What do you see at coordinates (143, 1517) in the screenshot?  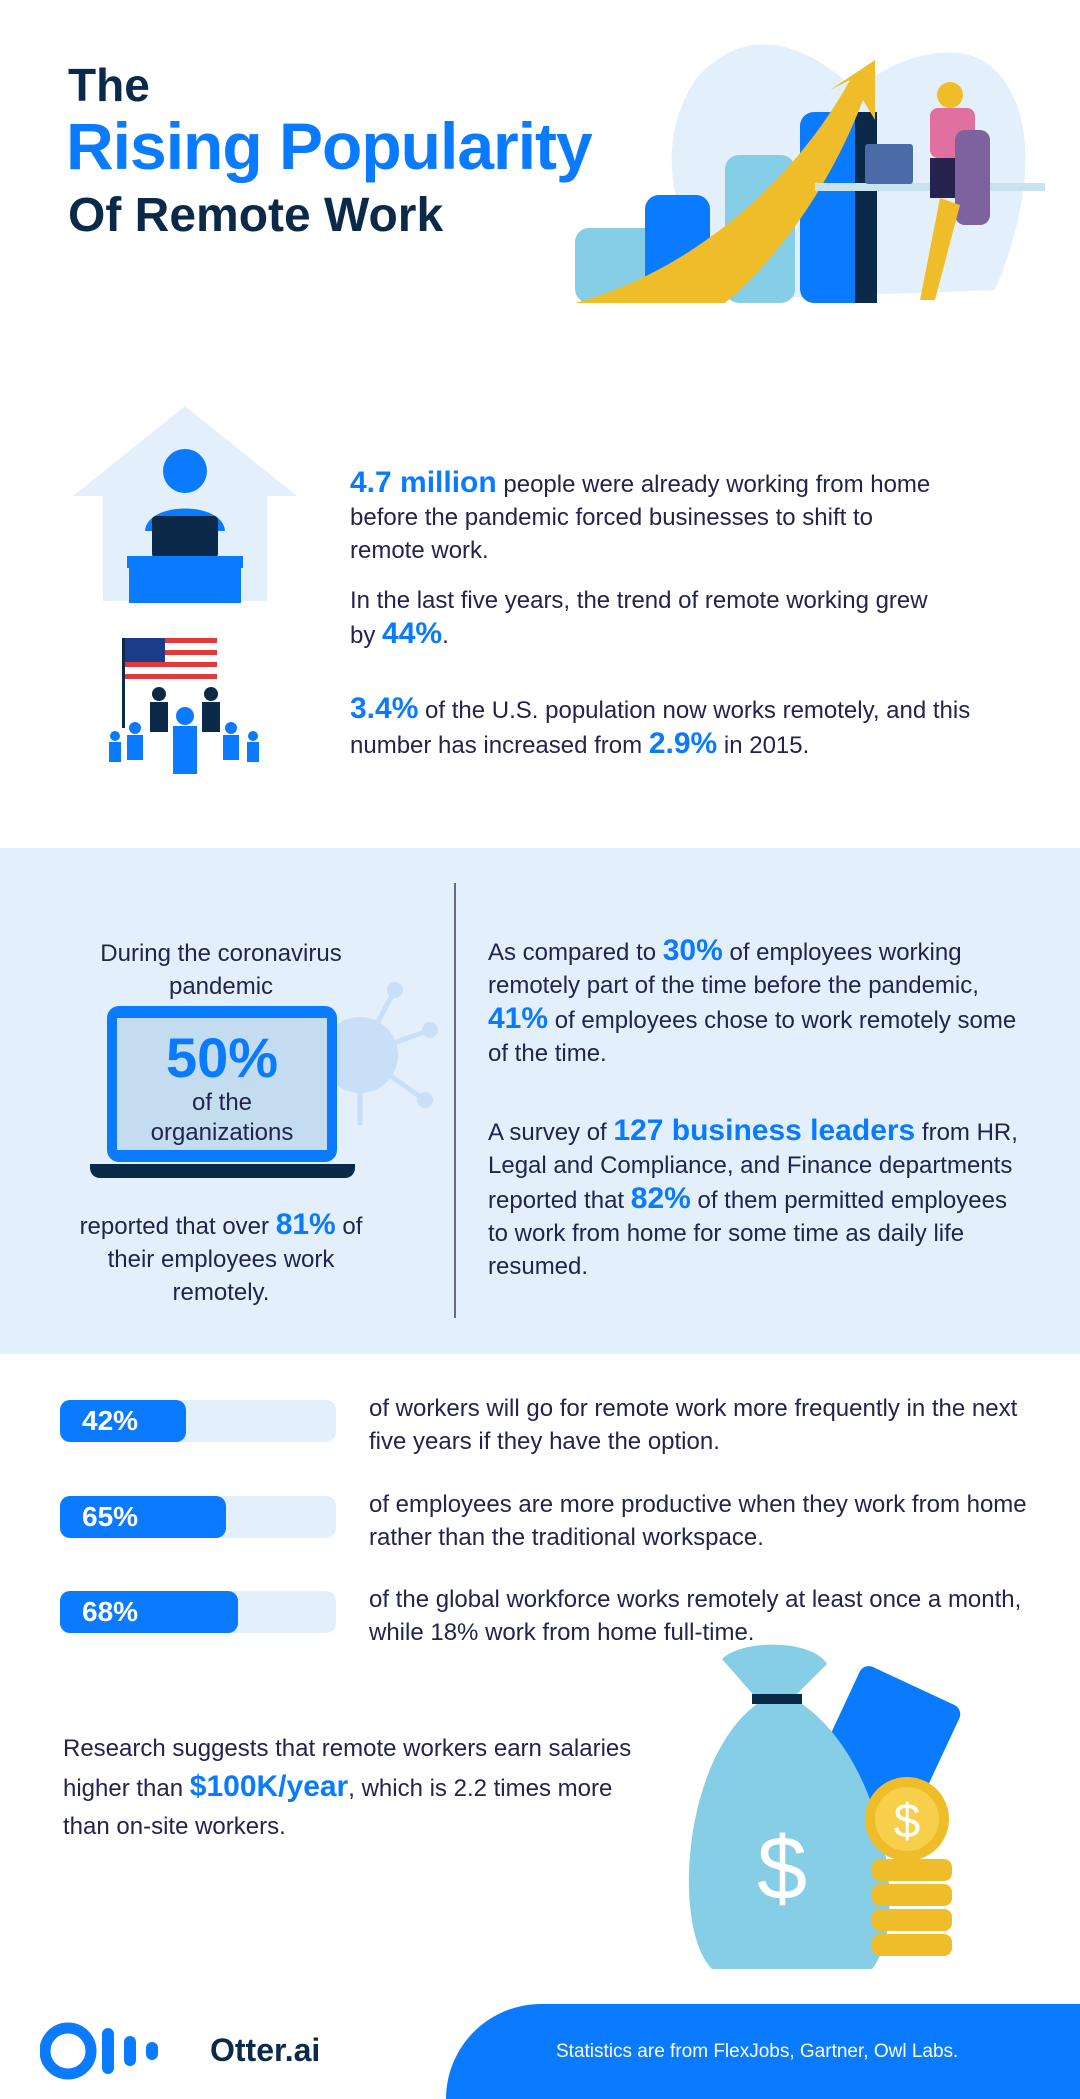 I see `progress-fill: 65%` at bounding box center [143, 1517].